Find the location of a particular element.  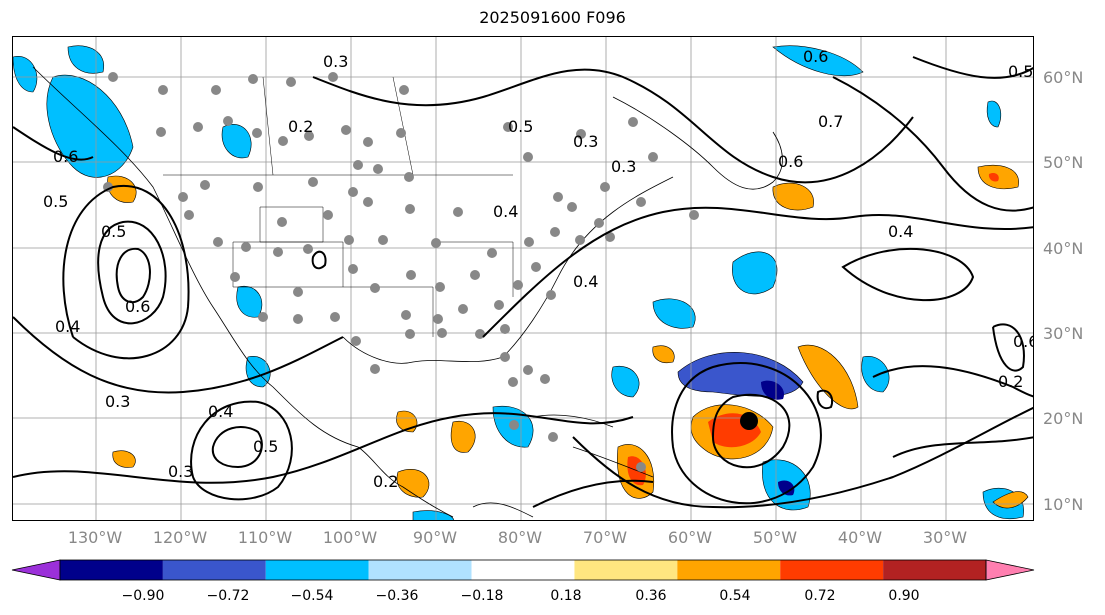

lat-label-50n: 50°N is located at coordinates (1063, 162).